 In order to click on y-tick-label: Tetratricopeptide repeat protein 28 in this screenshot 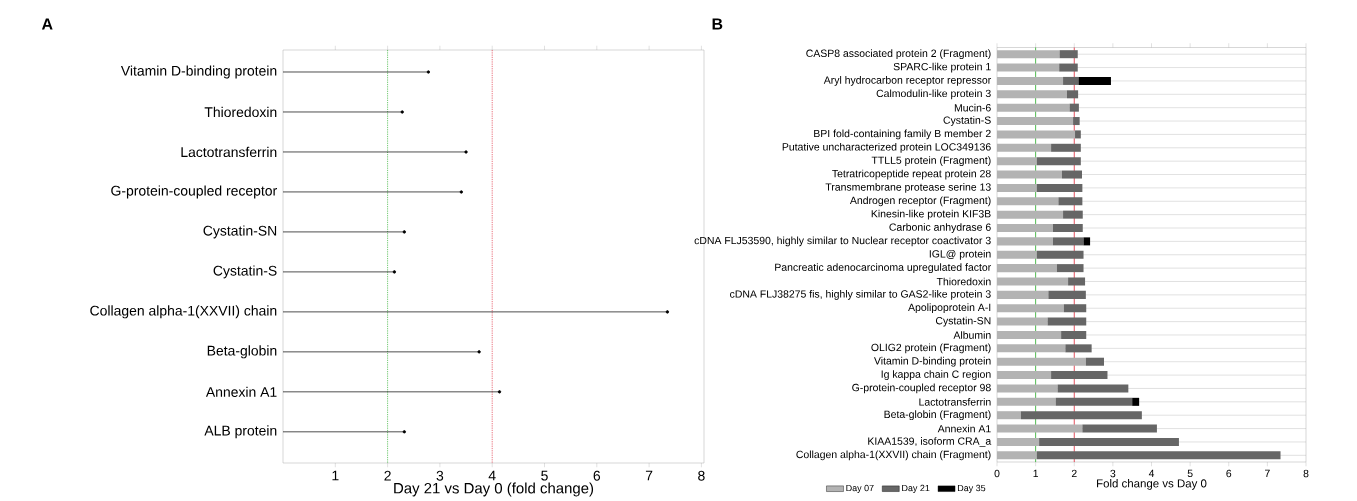, I will do `click(911, 174)`.